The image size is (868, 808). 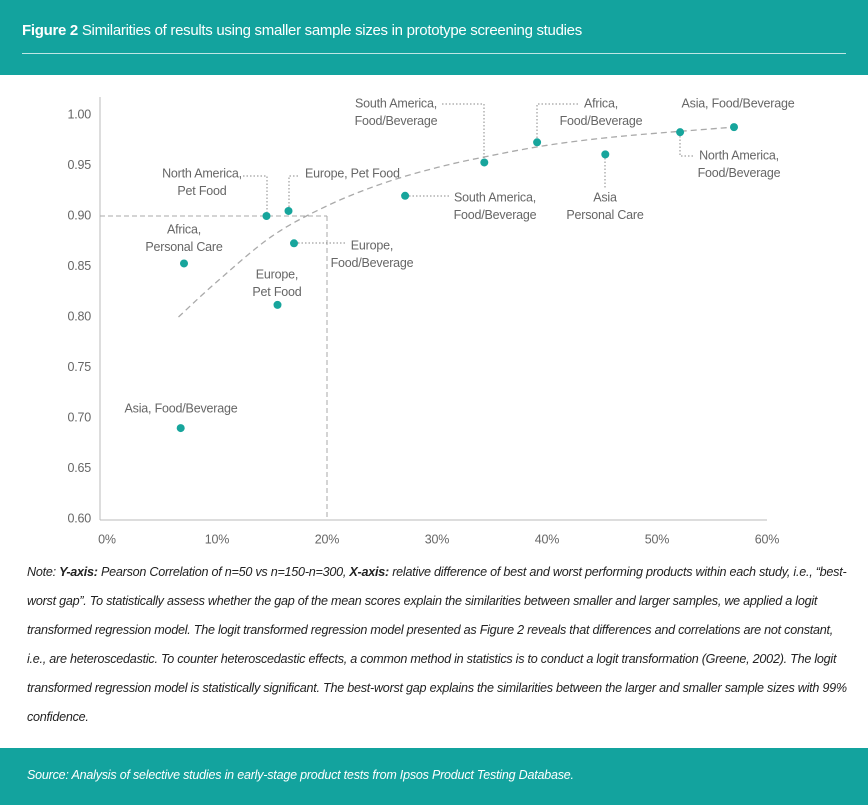 I want to click on note-part: X-axis:, so click(x=369, y=572).